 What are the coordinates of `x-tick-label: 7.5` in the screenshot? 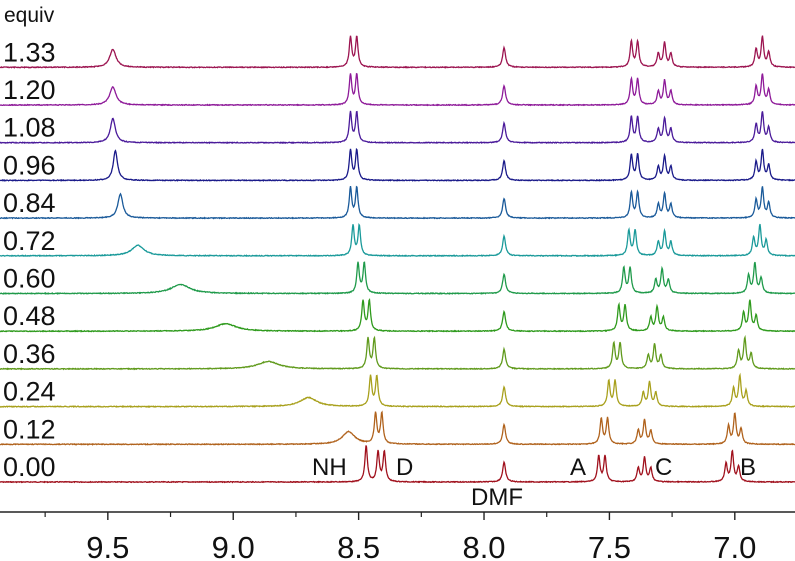 It's located at (609, 545).